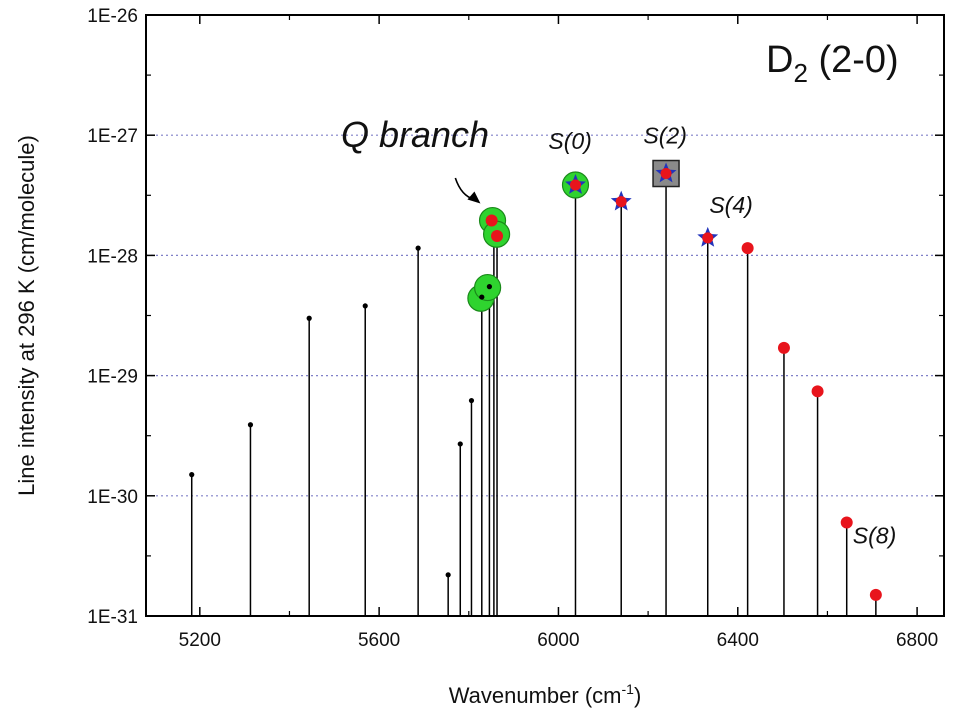  I want to click on y-tick-label: 1E-31, so click(112, 617).